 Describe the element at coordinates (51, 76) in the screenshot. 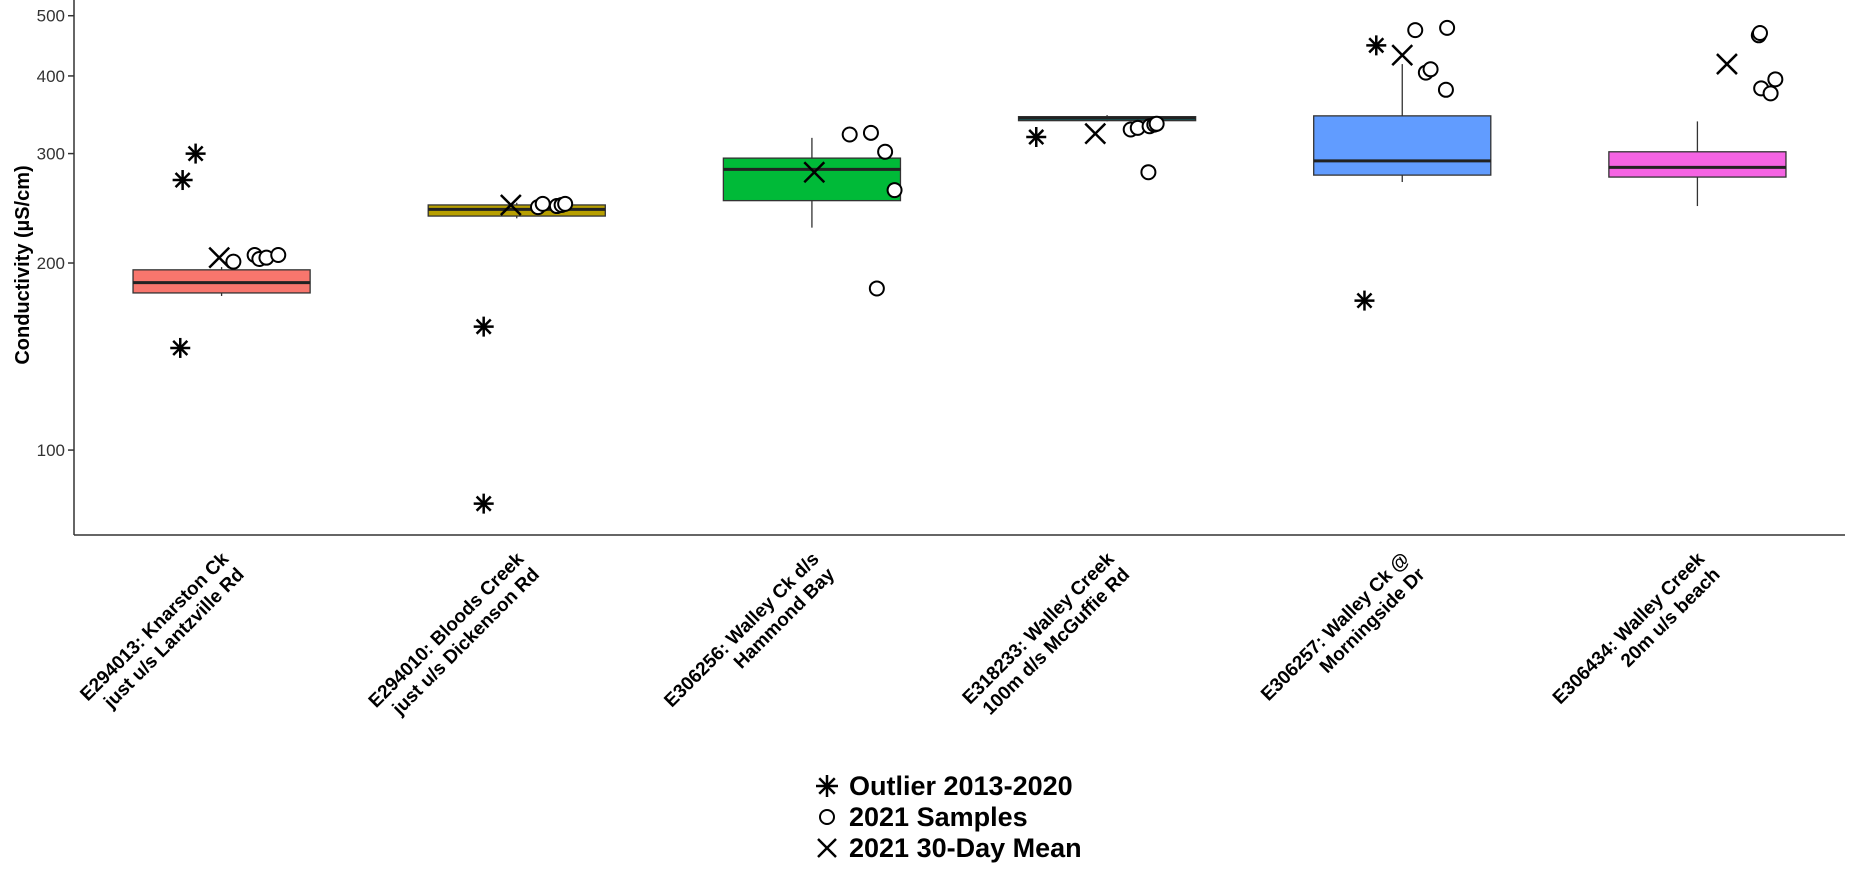

I see `y-tick-label: 400` at that location.